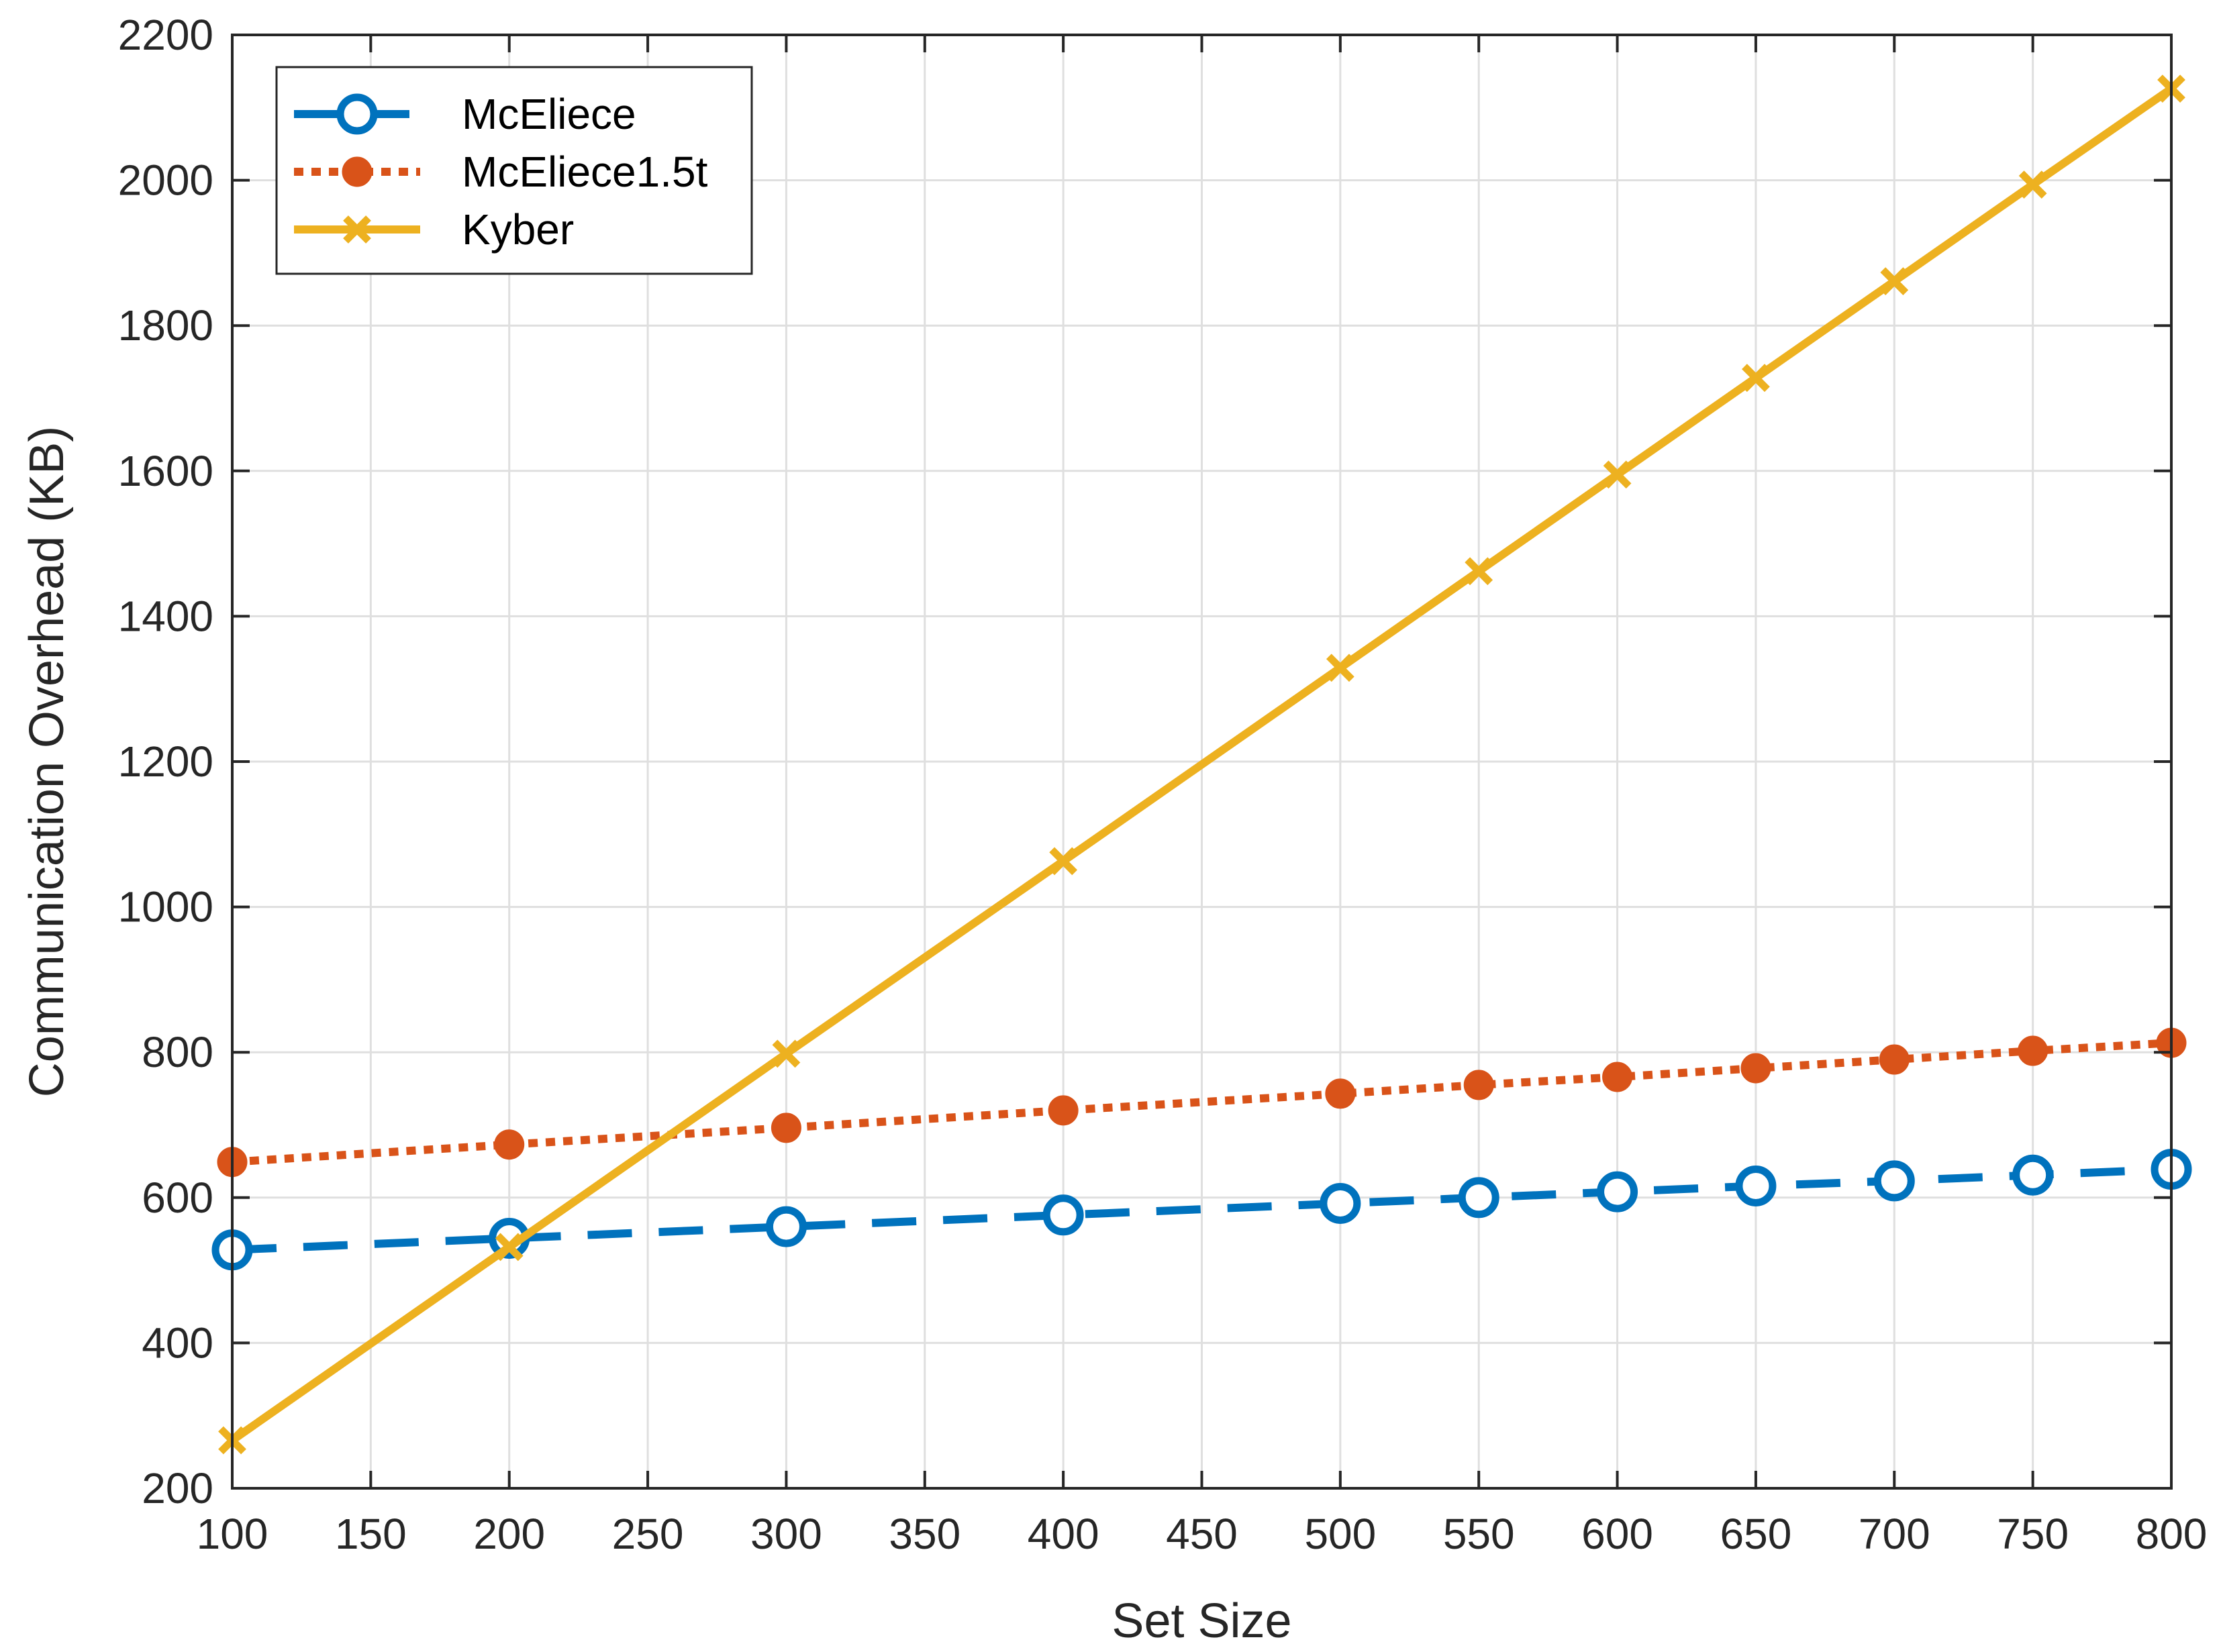  I want to click on legend-item: McEliece, so click(465, 114).